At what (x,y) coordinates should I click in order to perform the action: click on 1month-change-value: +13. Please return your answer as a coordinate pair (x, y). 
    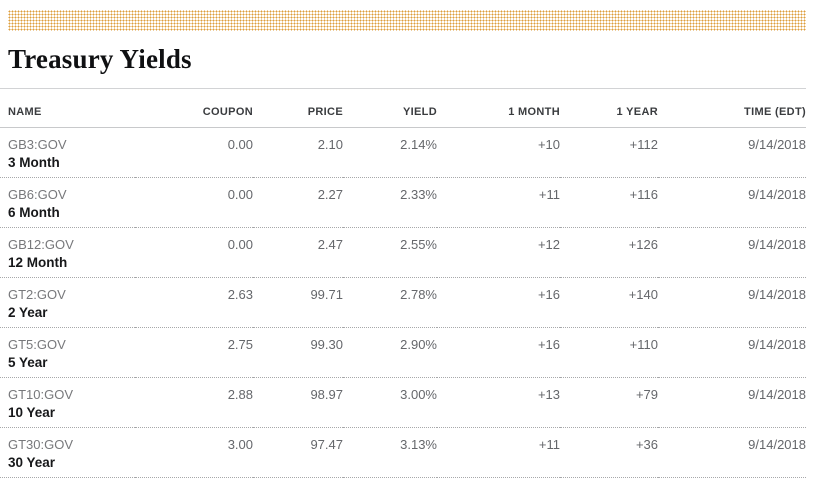
    Looking at the image, I should click on (498, 402).